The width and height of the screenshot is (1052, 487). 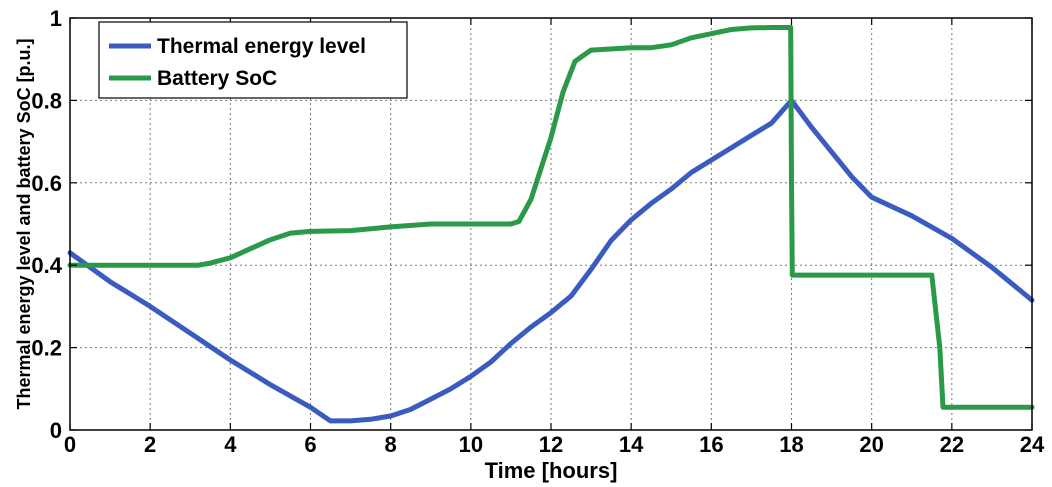 What do you see at coordinates (217, 78) in the screenshot?
I see `legend-entry-label: Battery SoC` at bounding box center [217, 78].